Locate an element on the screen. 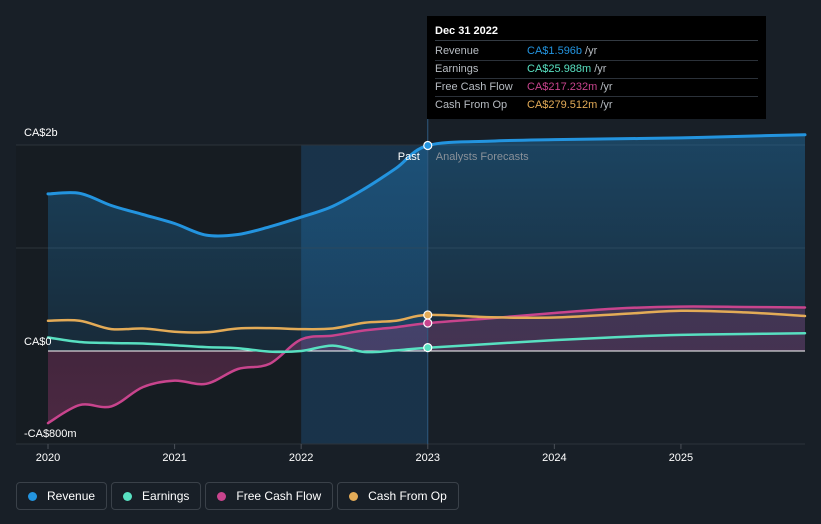 This screenshot has height=524, width=821. tooltip-row-earnings: Earnings CA$25.988m /yr is located at coordinates (596, 70).